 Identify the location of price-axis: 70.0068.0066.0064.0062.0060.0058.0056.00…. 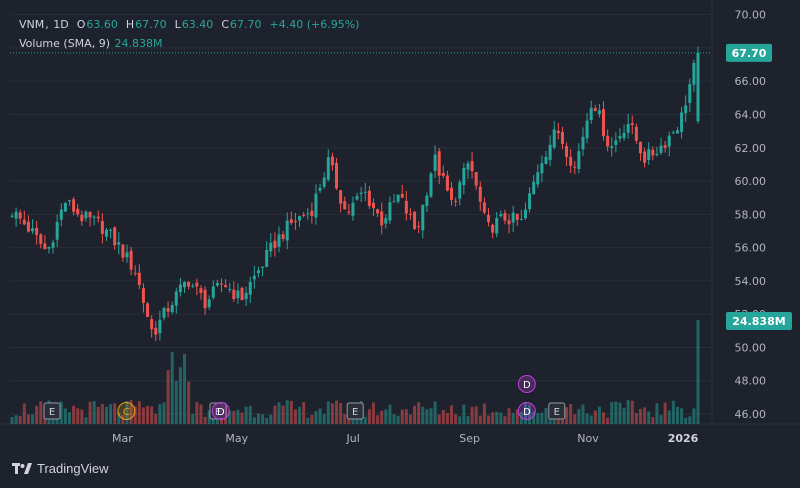
(751, 215).